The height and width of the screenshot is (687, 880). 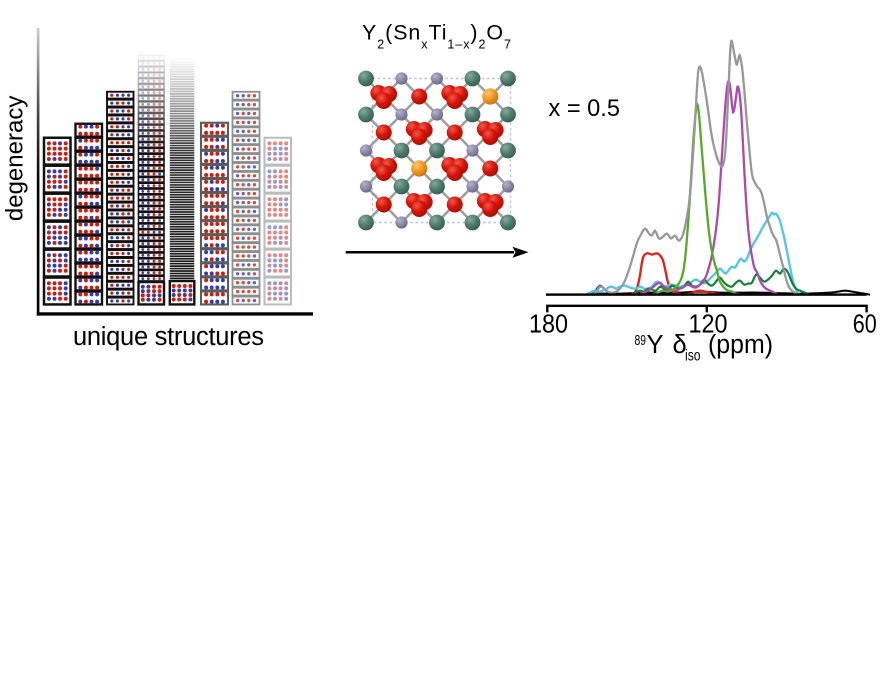 What do you see at coordinates (168, 337) in the screenshot?
I see `svg-text: unique structures` at bounding box center [168, 337].